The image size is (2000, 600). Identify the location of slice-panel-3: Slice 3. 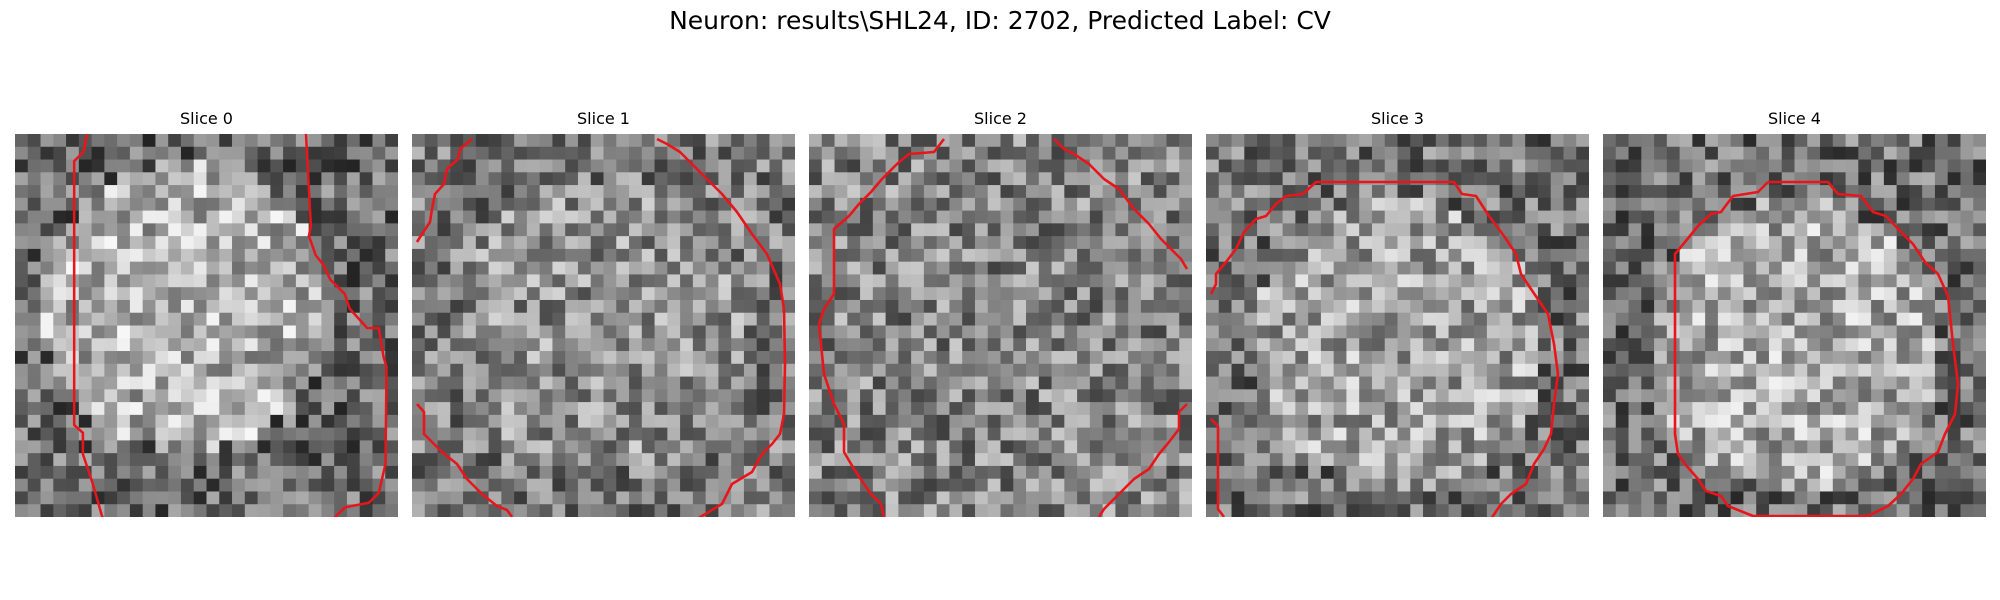
(1397, 312).